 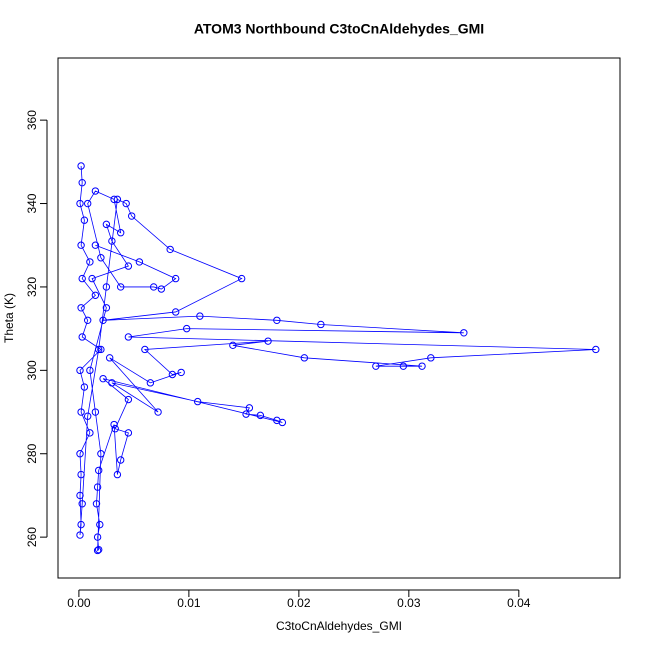 What do you see at coordinates (189, 603) in the screenshot?
I see `x-tick-label: 0.01` at bounding box center [189, 603].